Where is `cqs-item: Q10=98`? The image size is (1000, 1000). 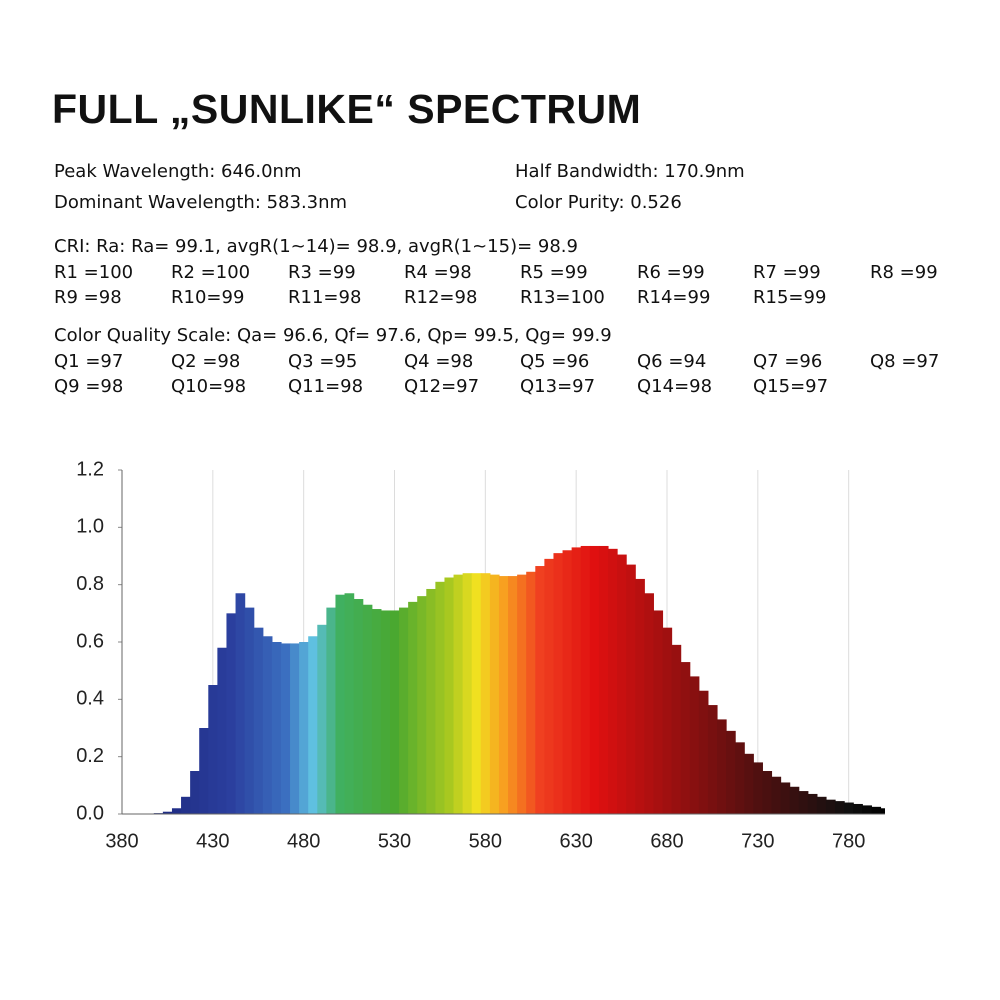 cqs-item: Q10=98 is located at coordinates (209, 386).